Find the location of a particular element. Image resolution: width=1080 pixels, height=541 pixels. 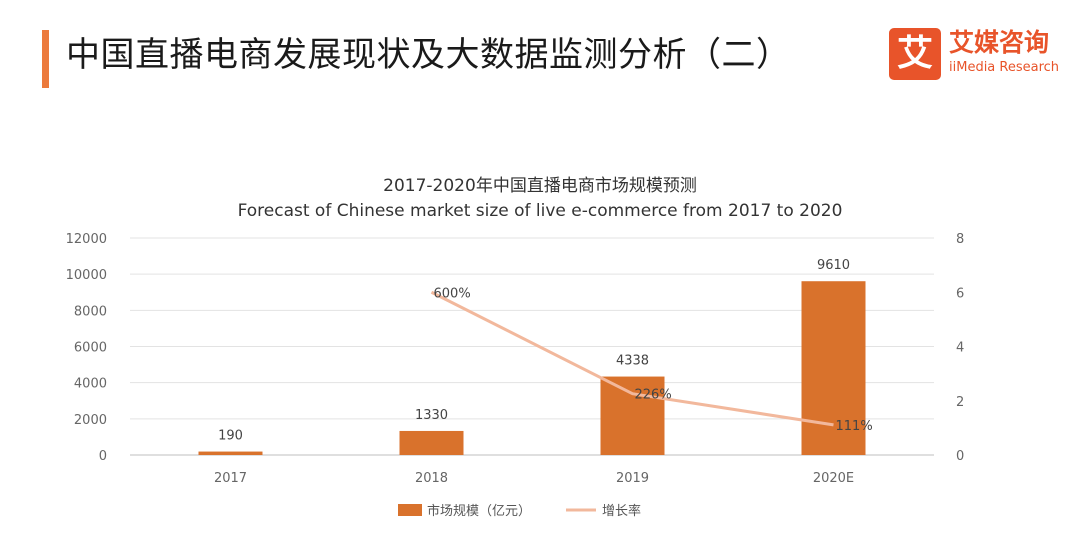

y-right-tick-label: 2 is located at coordinates (960, 402).